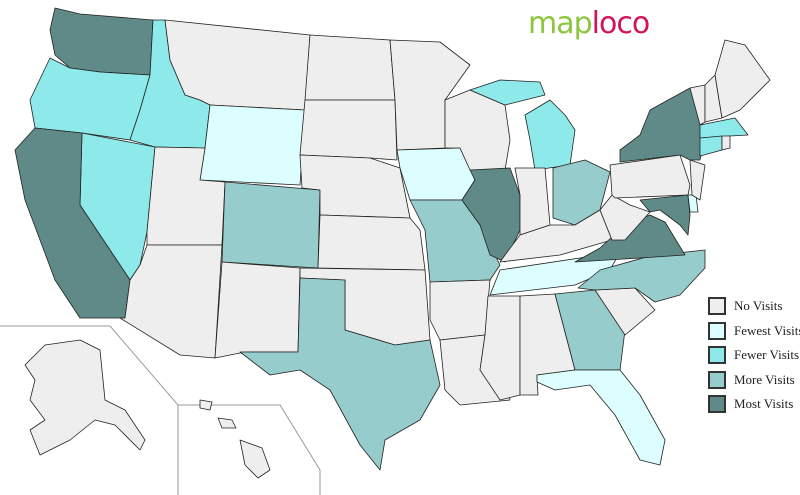  I want to click on state-connecticut, so click(711, 146).